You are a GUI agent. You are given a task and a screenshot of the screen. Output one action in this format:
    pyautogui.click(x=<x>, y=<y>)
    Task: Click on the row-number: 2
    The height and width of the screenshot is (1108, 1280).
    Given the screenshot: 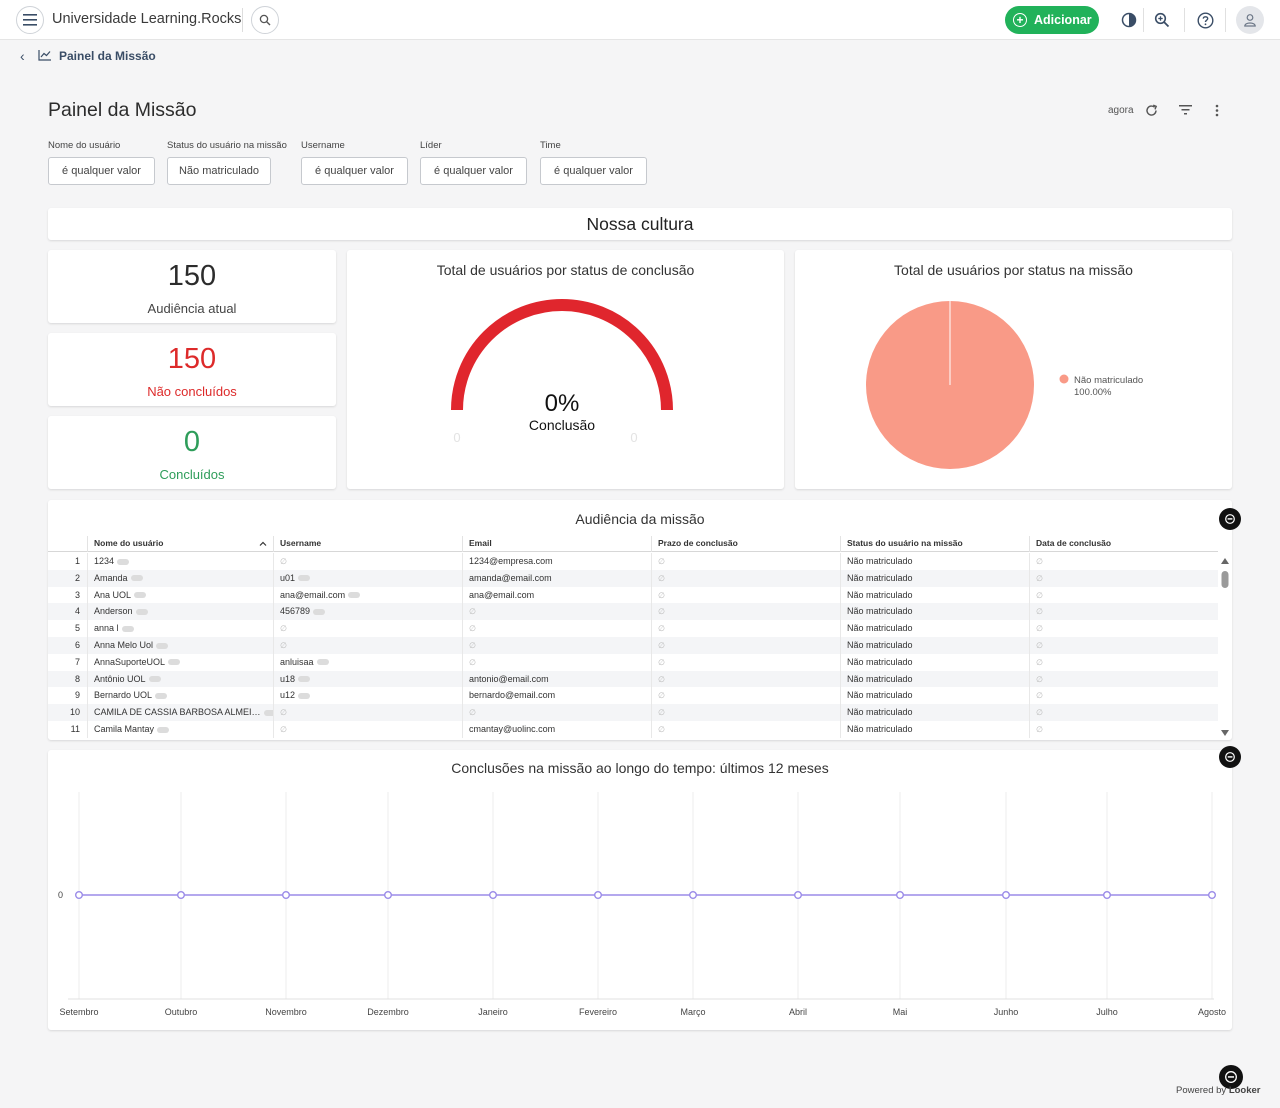 What is the action you would take?
    pyautogui.click(x=77, y=577)
    